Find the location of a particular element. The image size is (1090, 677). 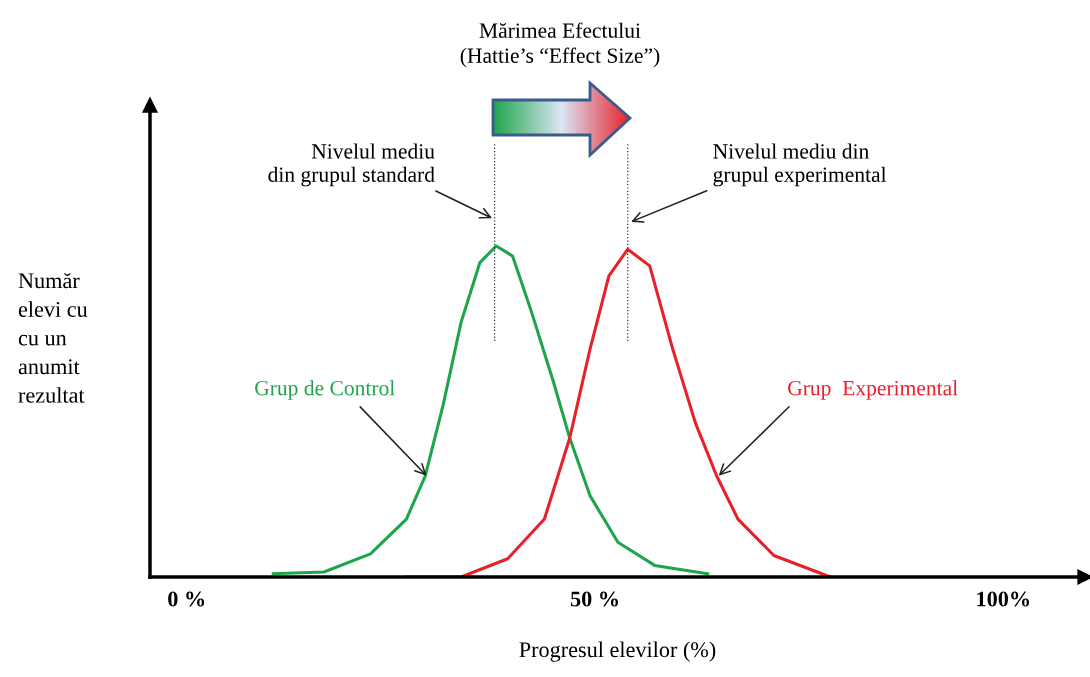

annotation: Nivelul mediu din grupul standard is located at coordinates (351, 165).